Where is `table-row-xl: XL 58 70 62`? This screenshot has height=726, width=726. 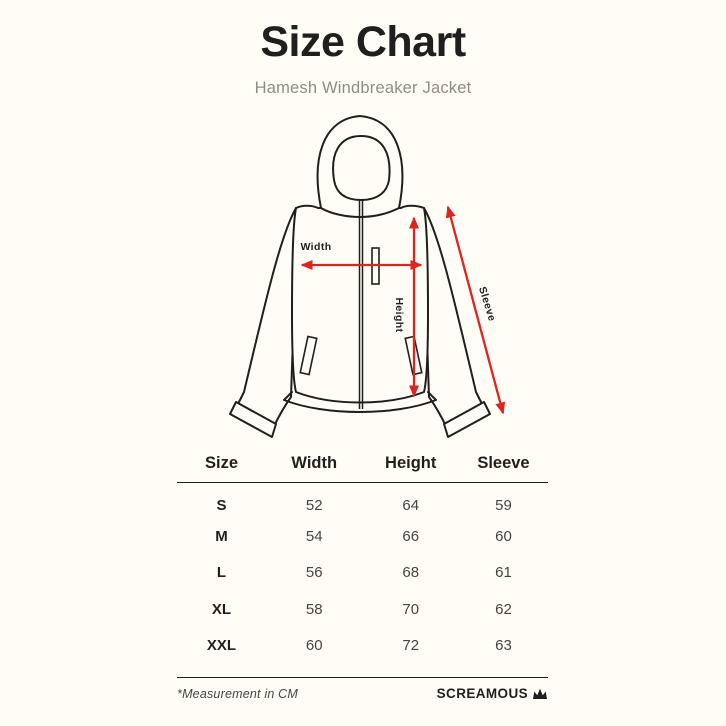 table-row-xl: XL 58 70 62 is located at coordinates (362, 609).